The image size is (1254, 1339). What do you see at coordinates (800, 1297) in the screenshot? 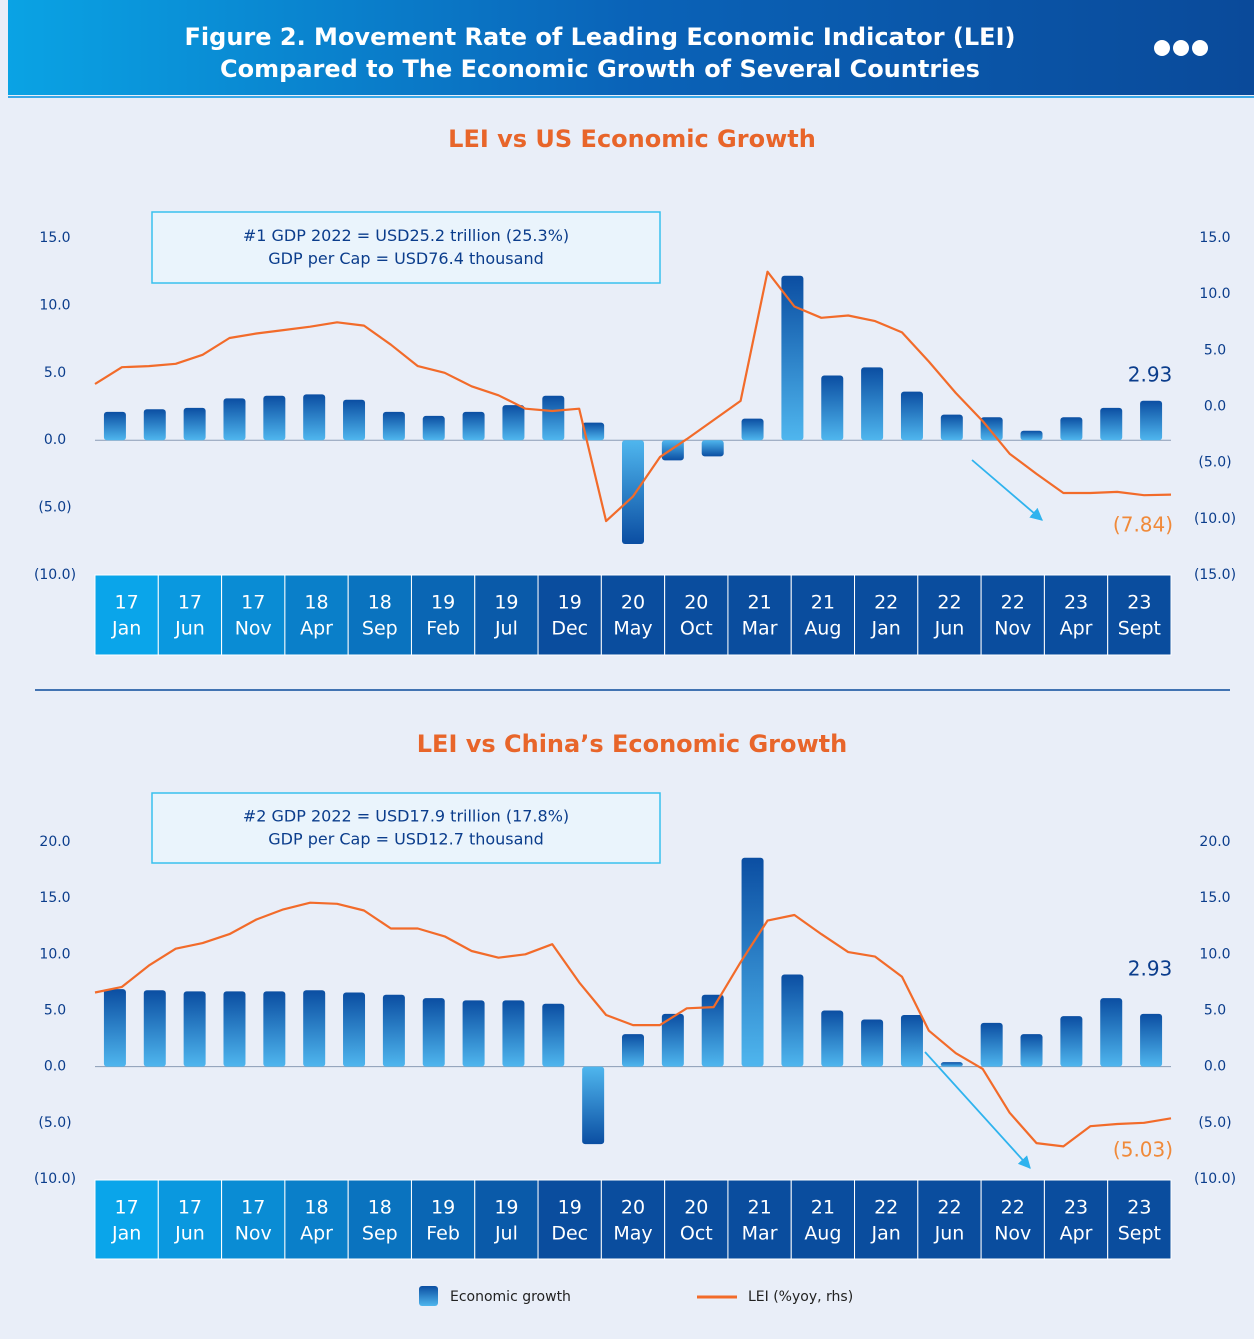
I see `legend-label: LEI (%yoy, rhs)` at bounding box center [800, 1297].